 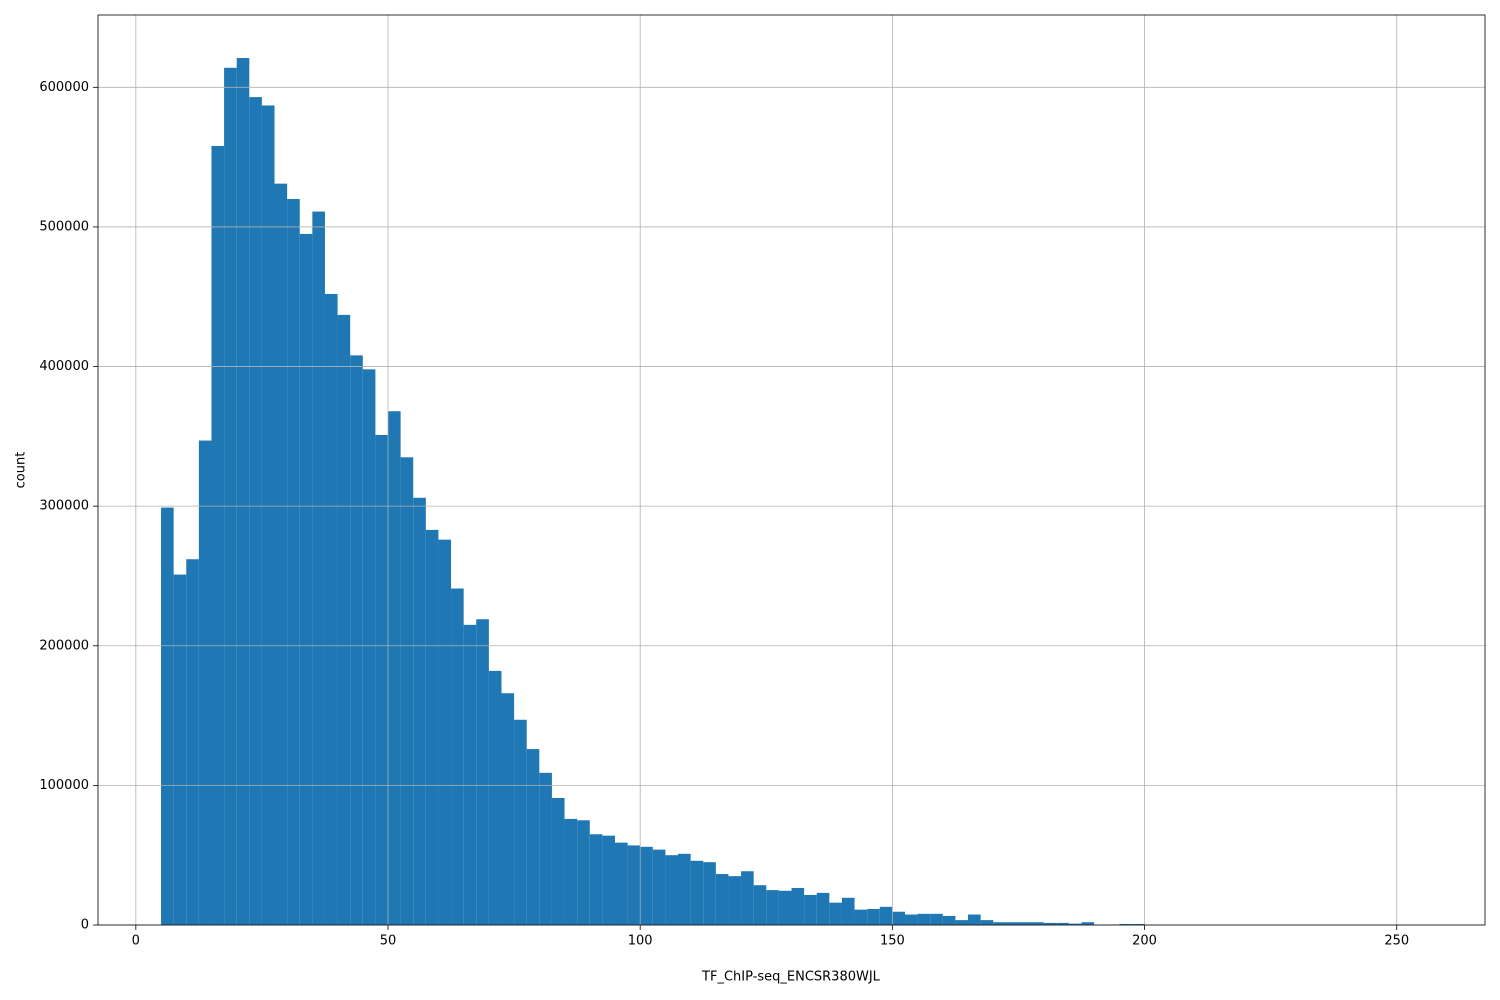 I want to click on y-tick-label: 600000, so click(x=64, y=87).